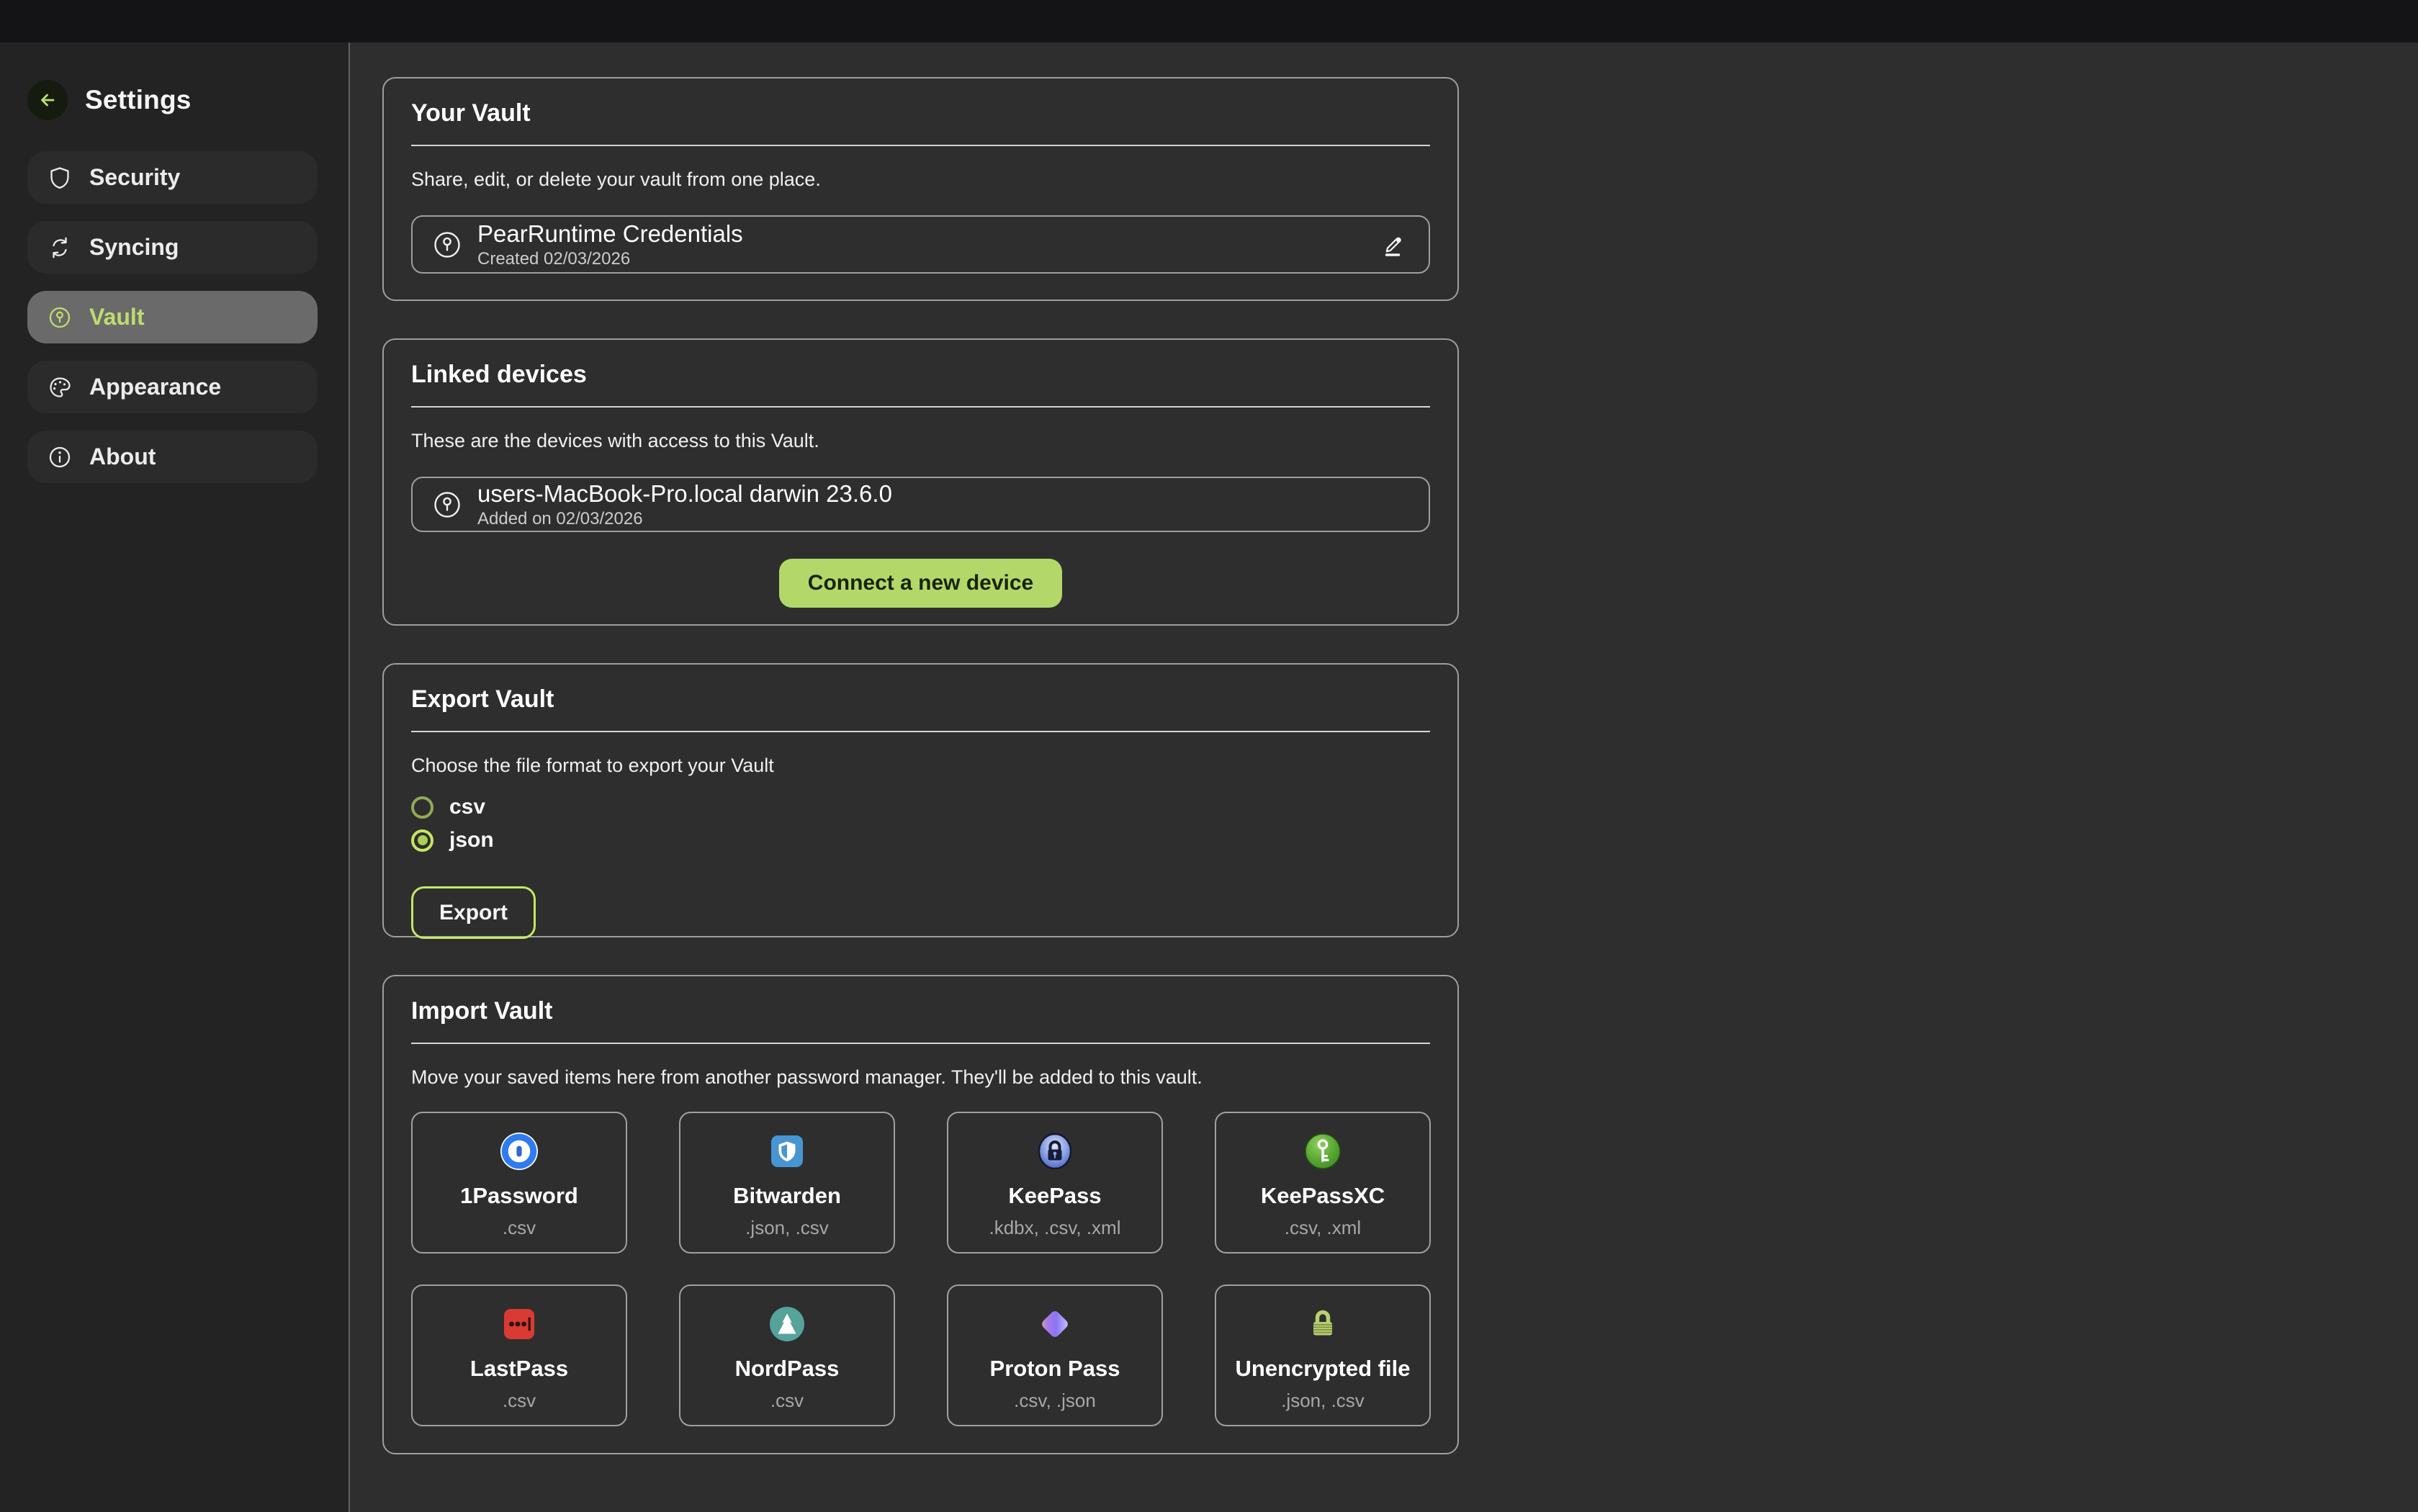 The height and width of the screenshot is (1512, 2418). I want to click on vault-item-meta: Created 02/03/2026, so click(554, 258).